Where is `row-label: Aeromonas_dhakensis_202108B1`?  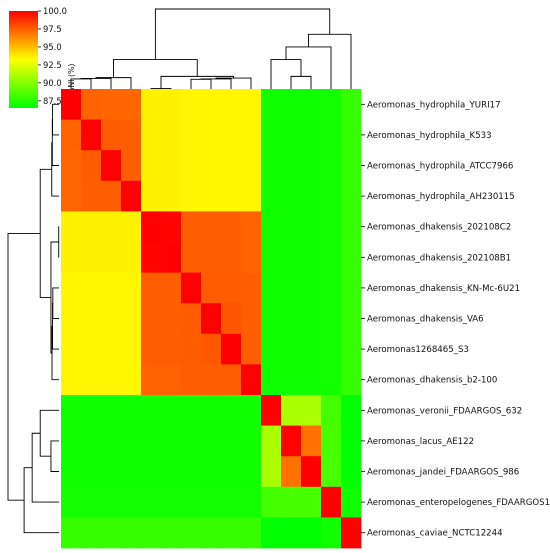
row-label: Aeromonas_dhakensis_202108B1 is located at coordinates (439, 258).